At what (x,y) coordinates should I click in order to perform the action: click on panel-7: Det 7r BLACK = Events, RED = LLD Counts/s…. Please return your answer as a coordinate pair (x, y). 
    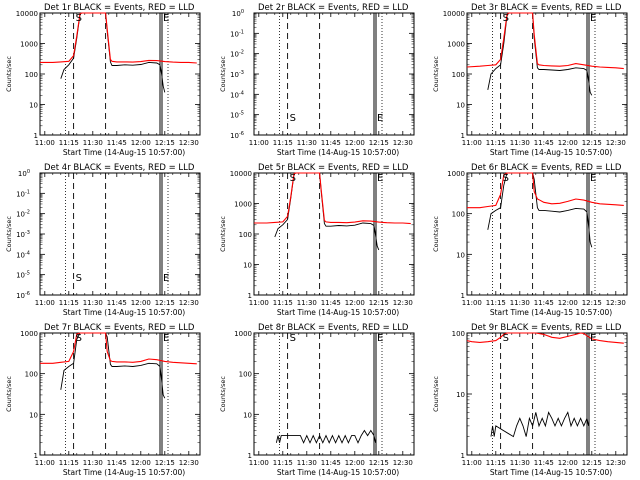
    Looking at the image, I should click on (103, 400).